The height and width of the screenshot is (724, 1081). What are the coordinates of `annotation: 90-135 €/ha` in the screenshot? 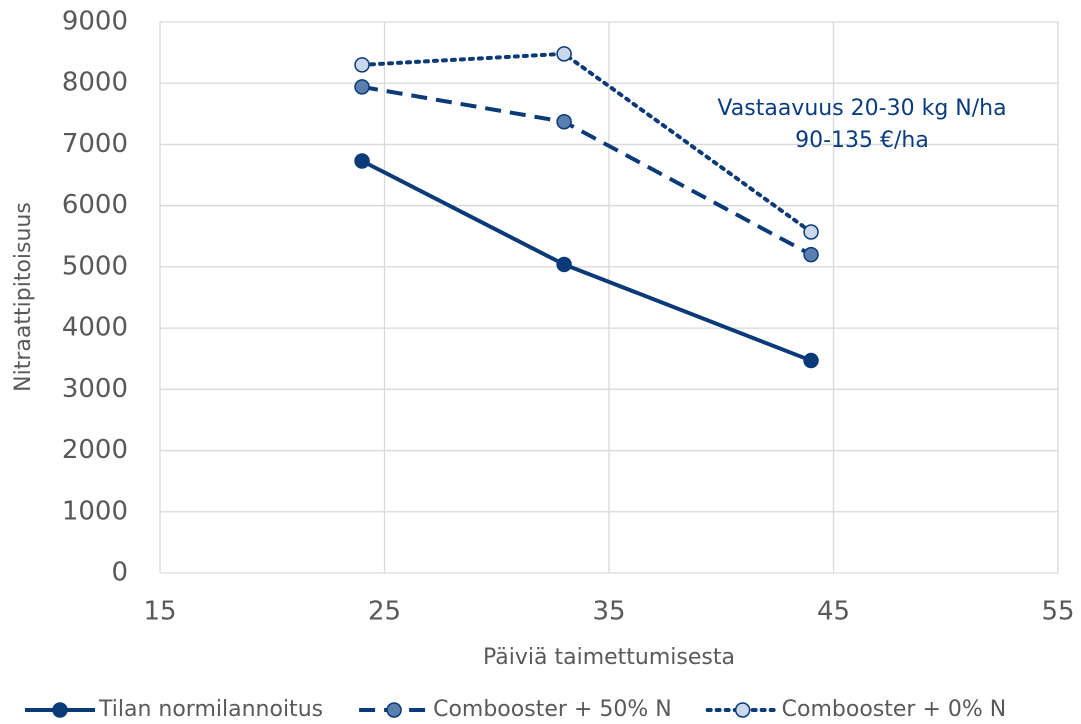 It's located at (862, 140).